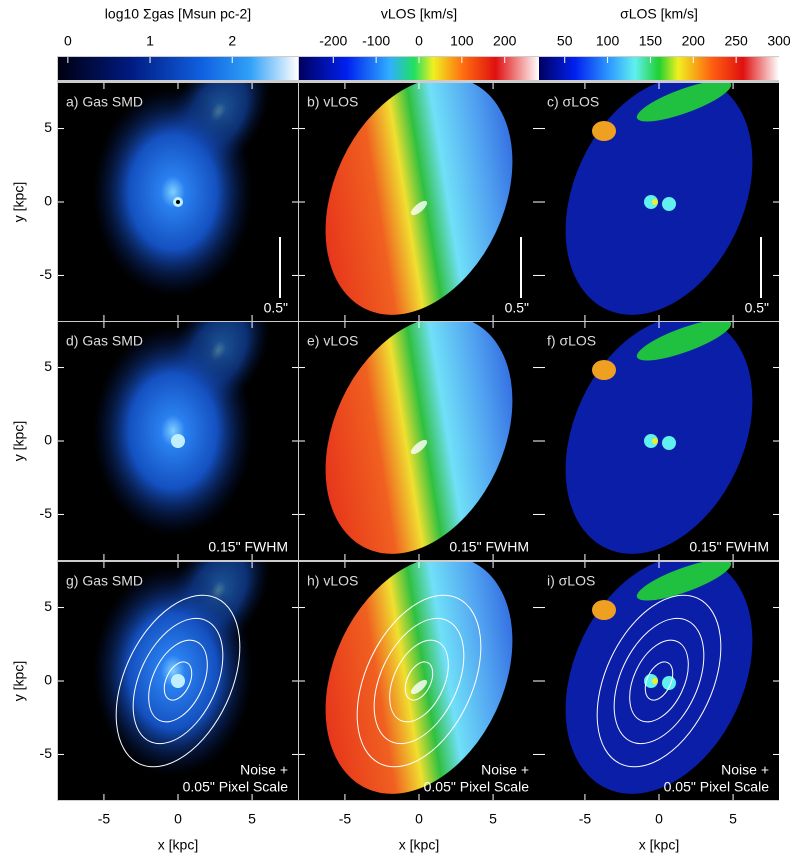 Image resolution: width=790 pixels, height=863 pixels. I want to click on panel-label: d) Gas SMD, so click(104, 341).